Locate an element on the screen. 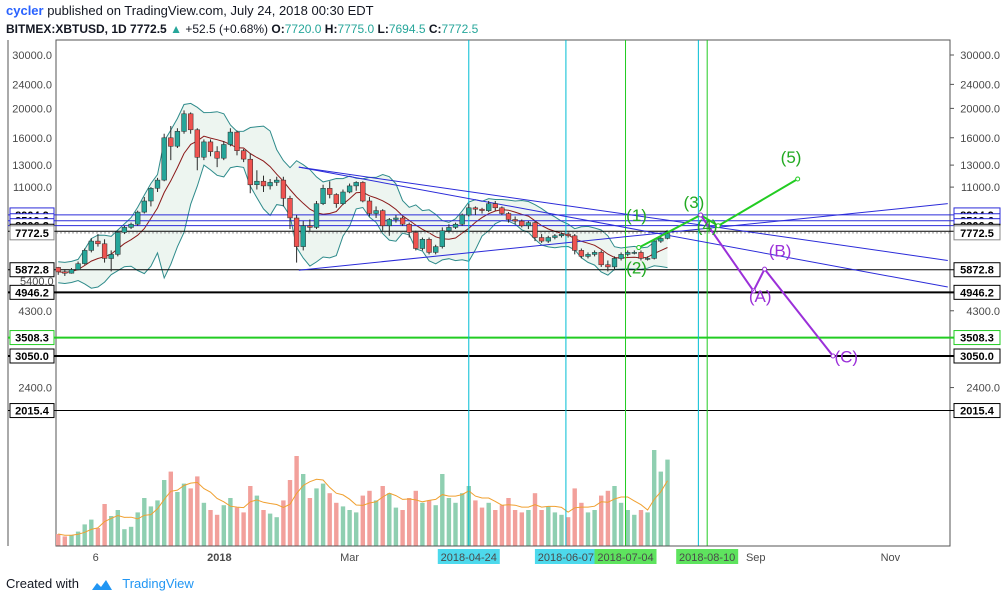 The width and height of the screenshot is (1007, 602). tradingview-logo-icon is located at coordinates (101, 584).